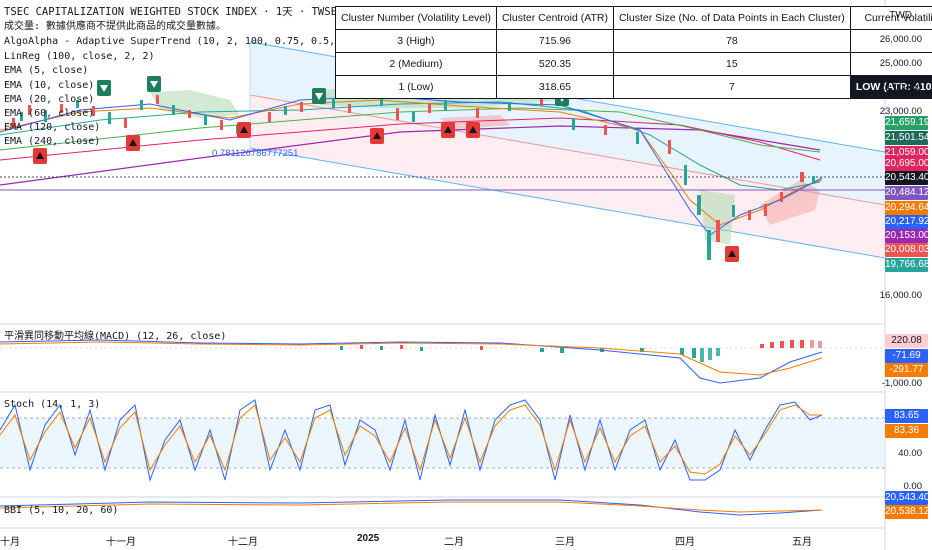  I want to click on indicator-ema-120: EMA (120, close), so click(52, 127).